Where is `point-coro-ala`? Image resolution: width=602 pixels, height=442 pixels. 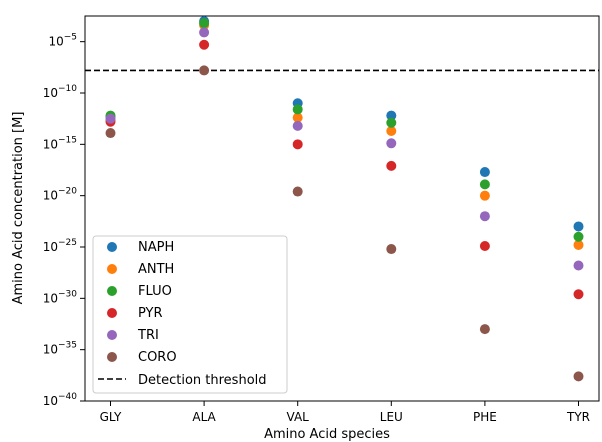
point-coro-ala is located at coordinates (204, 70).